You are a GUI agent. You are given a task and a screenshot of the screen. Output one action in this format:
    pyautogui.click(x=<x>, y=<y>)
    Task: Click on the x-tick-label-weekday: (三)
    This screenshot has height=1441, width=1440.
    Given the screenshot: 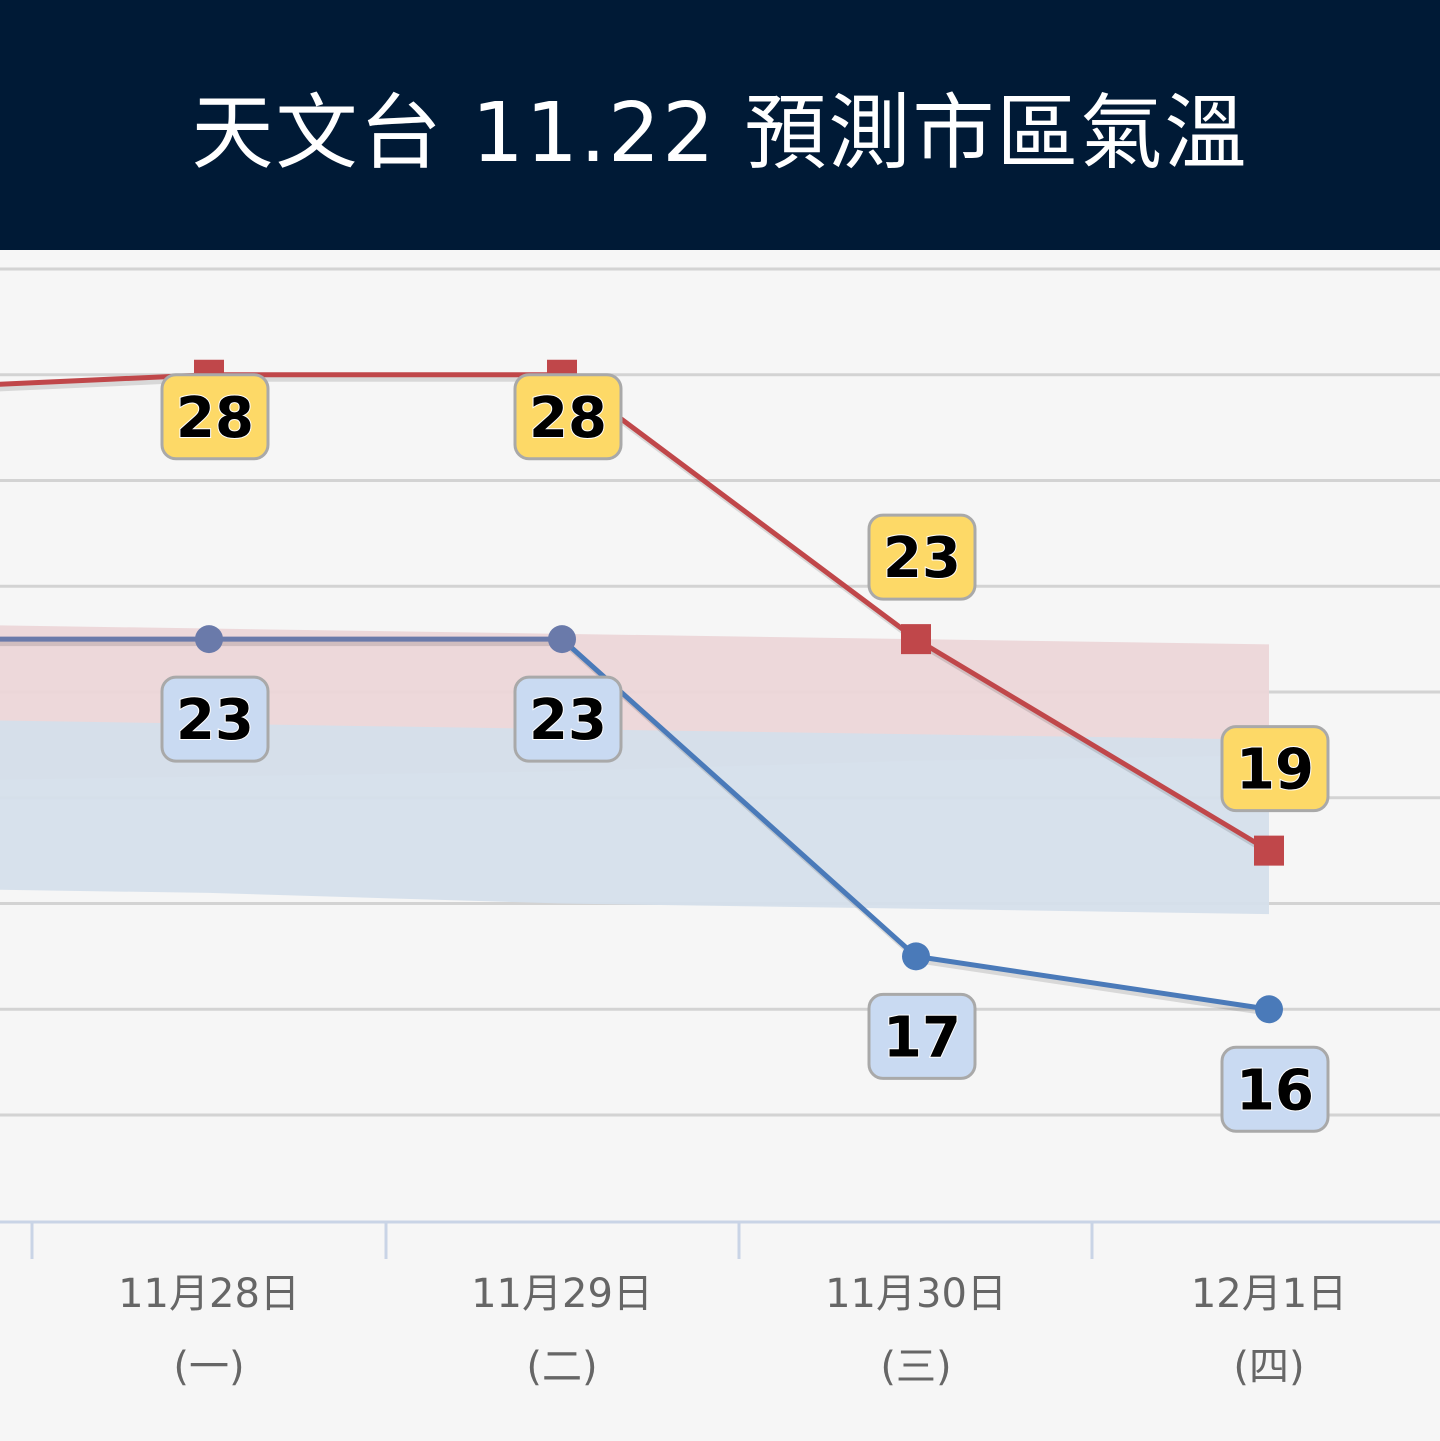 What is the action you would take?
    pyautogui.click(x=915, y=1367)
    